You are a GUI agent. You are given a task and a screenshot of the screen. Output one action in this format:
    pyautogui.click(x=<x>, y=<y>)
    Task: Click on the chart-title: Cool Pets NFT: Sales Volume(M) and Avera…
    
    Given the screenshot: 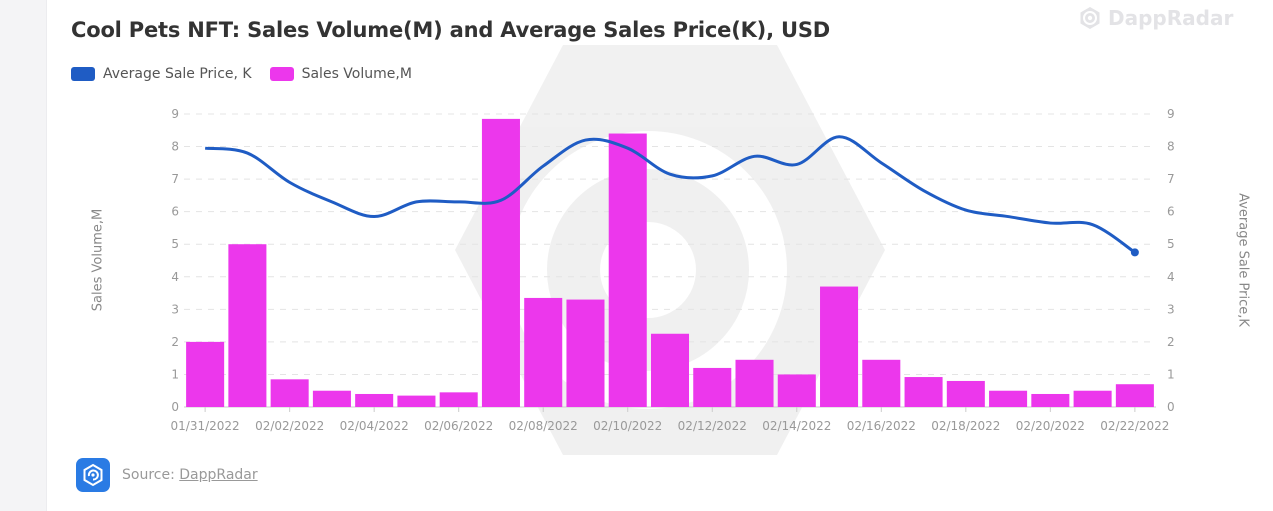 What is the action you would take?
    pyautogui.click(x=450, y=30)
    